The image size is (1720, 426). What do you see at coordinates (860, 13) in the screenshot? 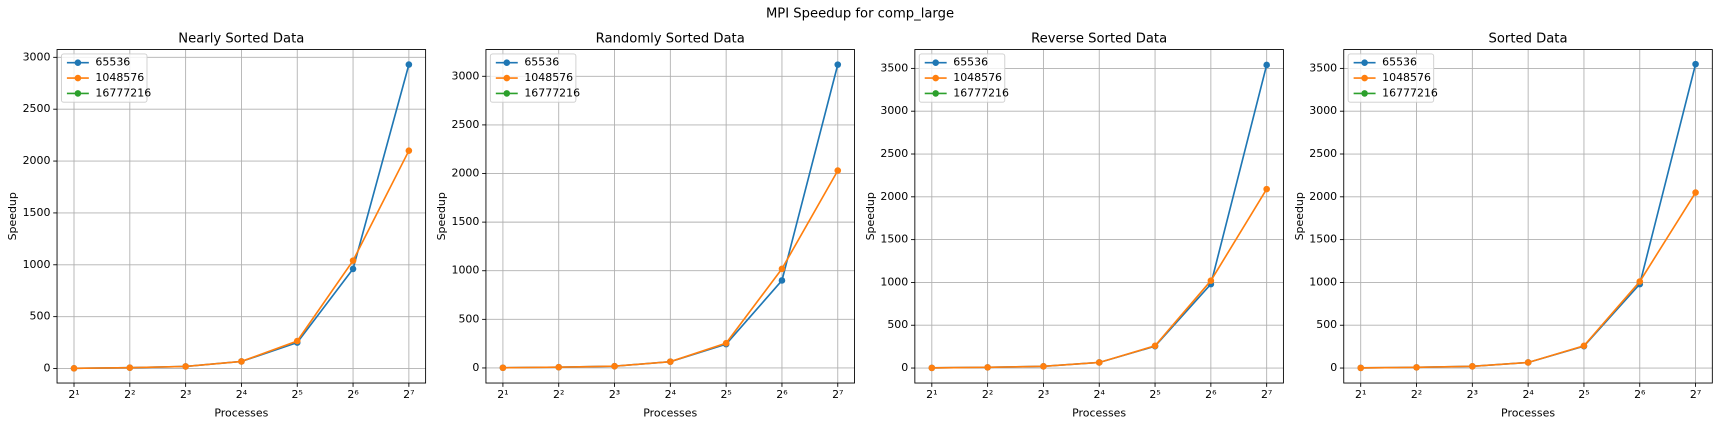
I see `figure-title: MPI Speedup for comp_large` at bounding box center [860, 13].